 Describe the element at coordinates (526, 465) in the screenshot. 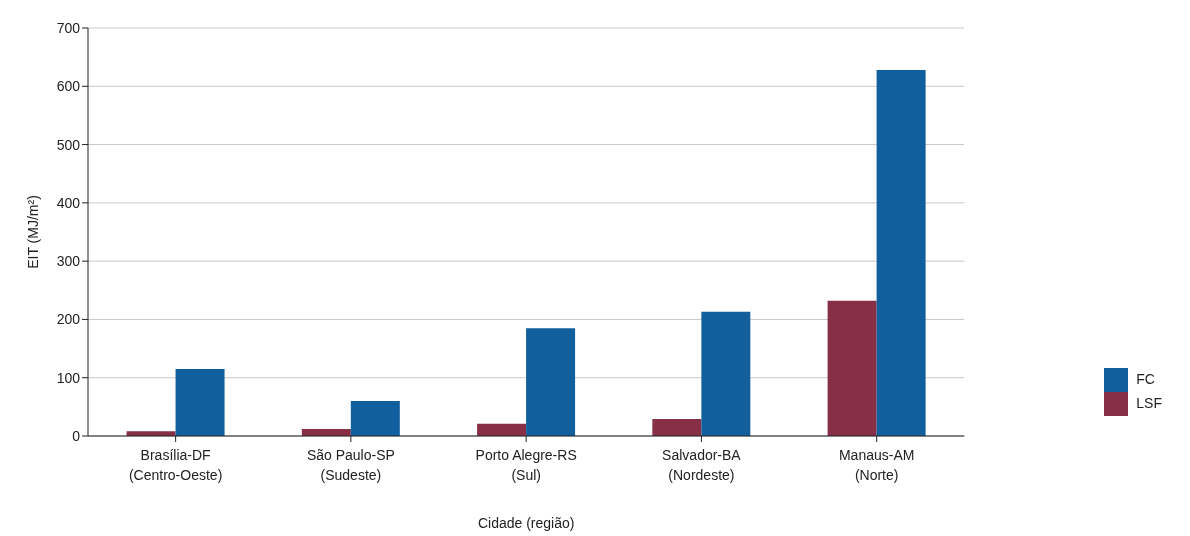

I see `x-tick-label: Porto Alegre-RS (Sul)` at that location.